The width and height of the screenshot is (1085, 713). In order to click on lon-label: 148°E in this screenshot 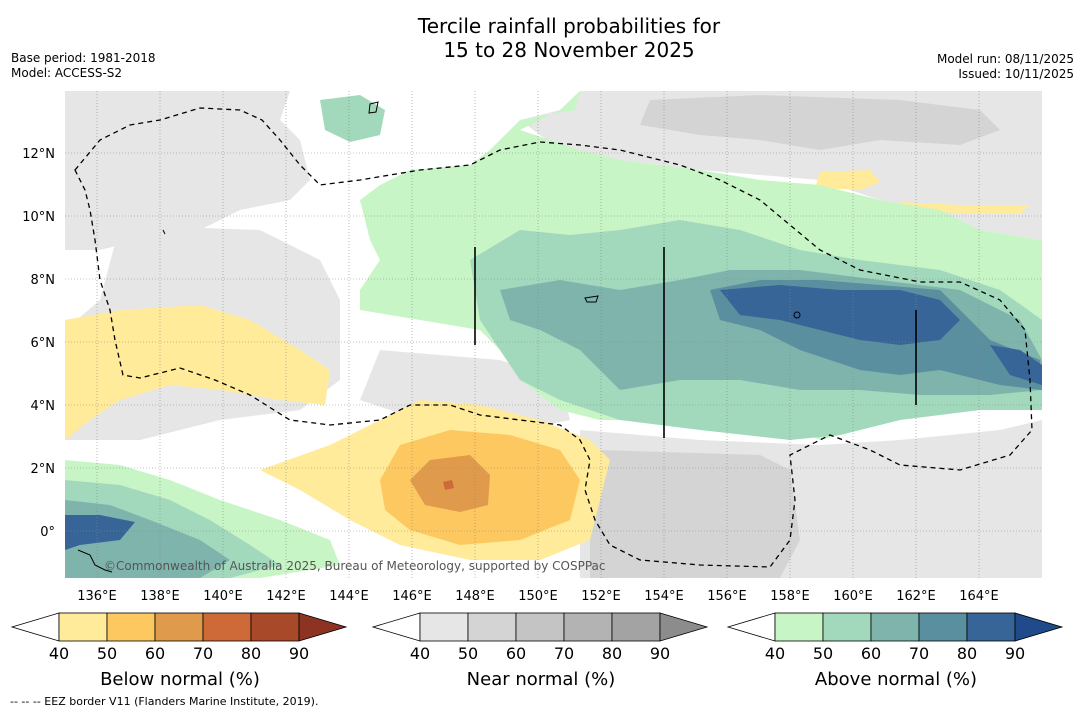, I will do `click(475, 596)`.